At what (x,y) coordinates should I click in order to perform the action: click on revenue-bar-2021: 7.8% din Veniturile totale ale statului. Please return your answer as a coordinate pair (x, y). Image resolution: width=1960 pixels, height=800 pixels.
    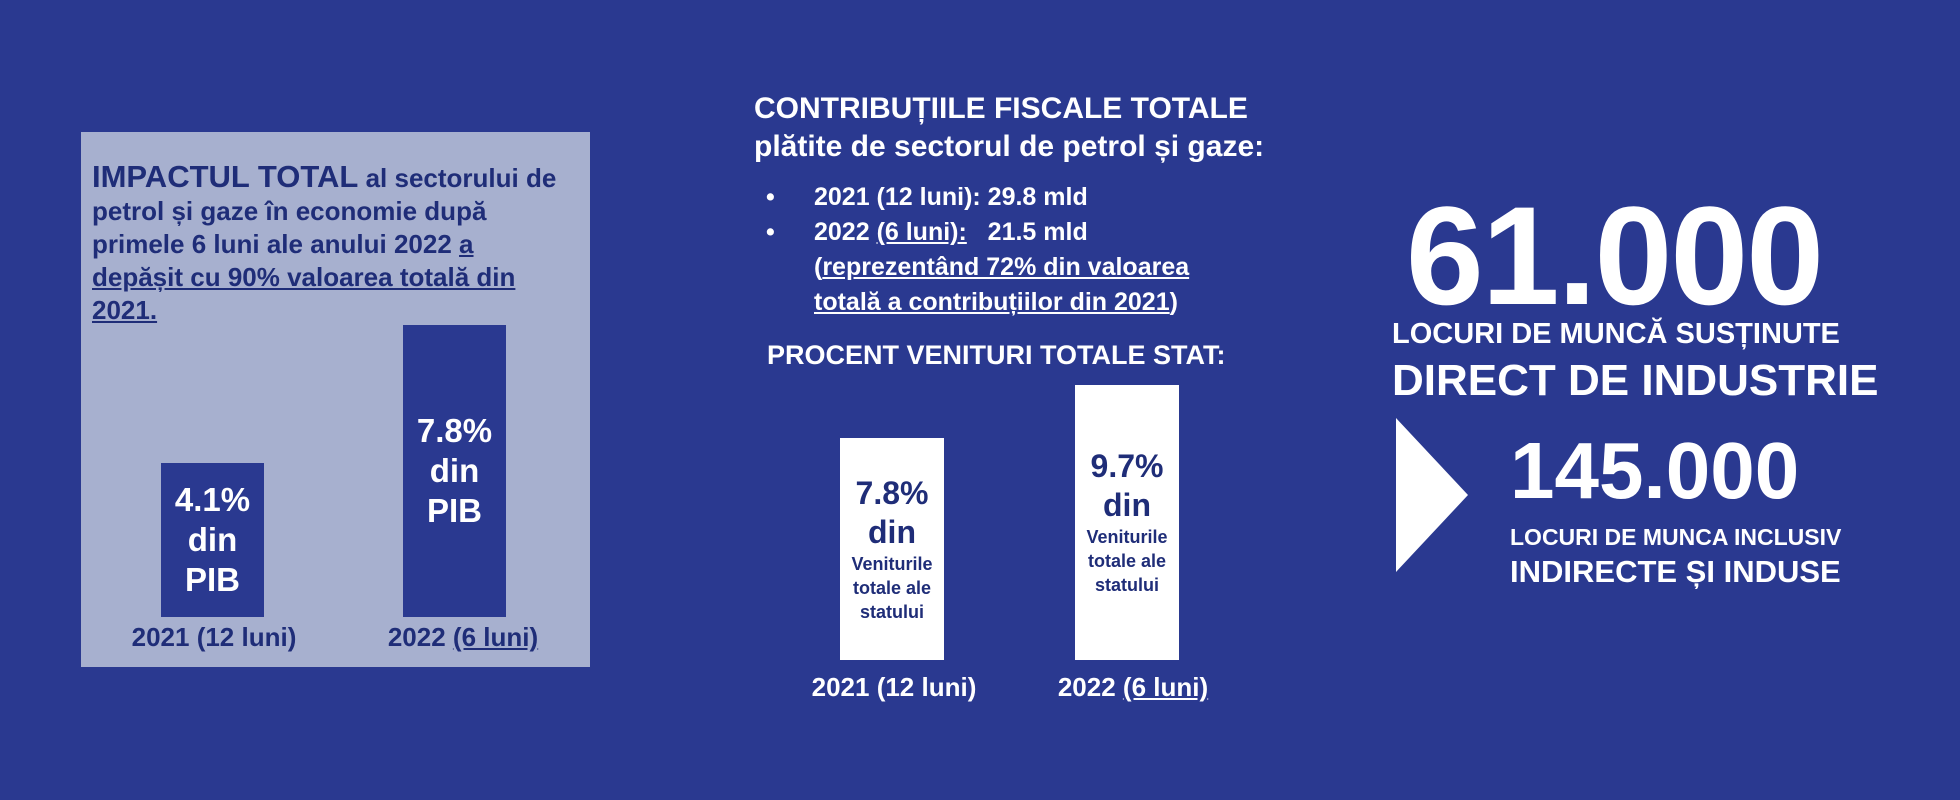
    Looking at the image, I should click on (892, 549).